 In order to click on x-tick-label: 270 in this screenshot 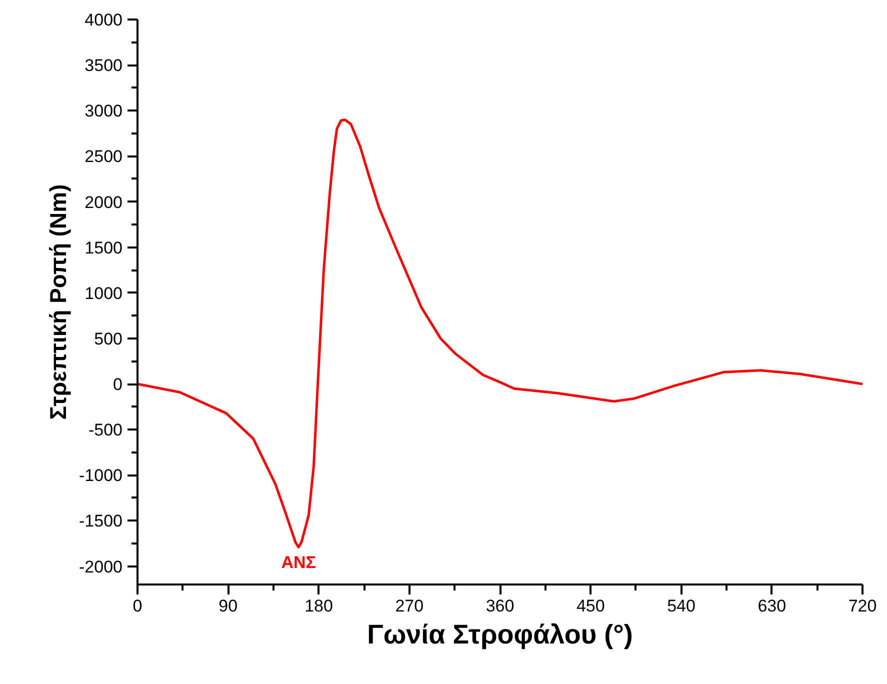, I will do `click(409, 606)`.